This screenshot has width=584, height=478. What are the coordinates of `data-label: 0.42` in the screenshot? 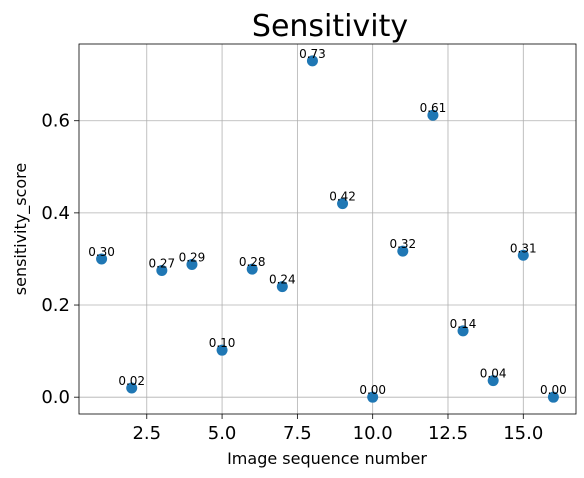 It's located at (342, 197).